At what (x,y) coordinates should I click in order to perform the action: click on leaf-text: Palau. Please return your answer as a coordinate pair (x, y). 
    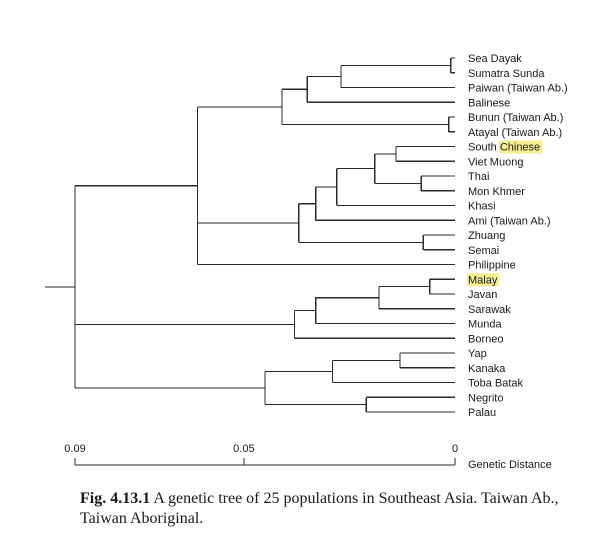
    Looking at the image, I should click on (482, 413).